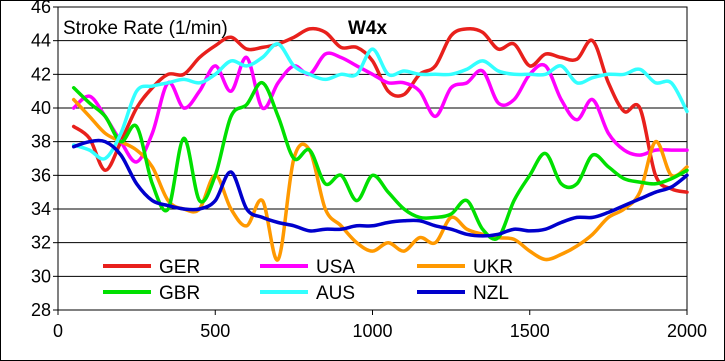  I want to click on x-tick-label: 0, so click(58, 331).